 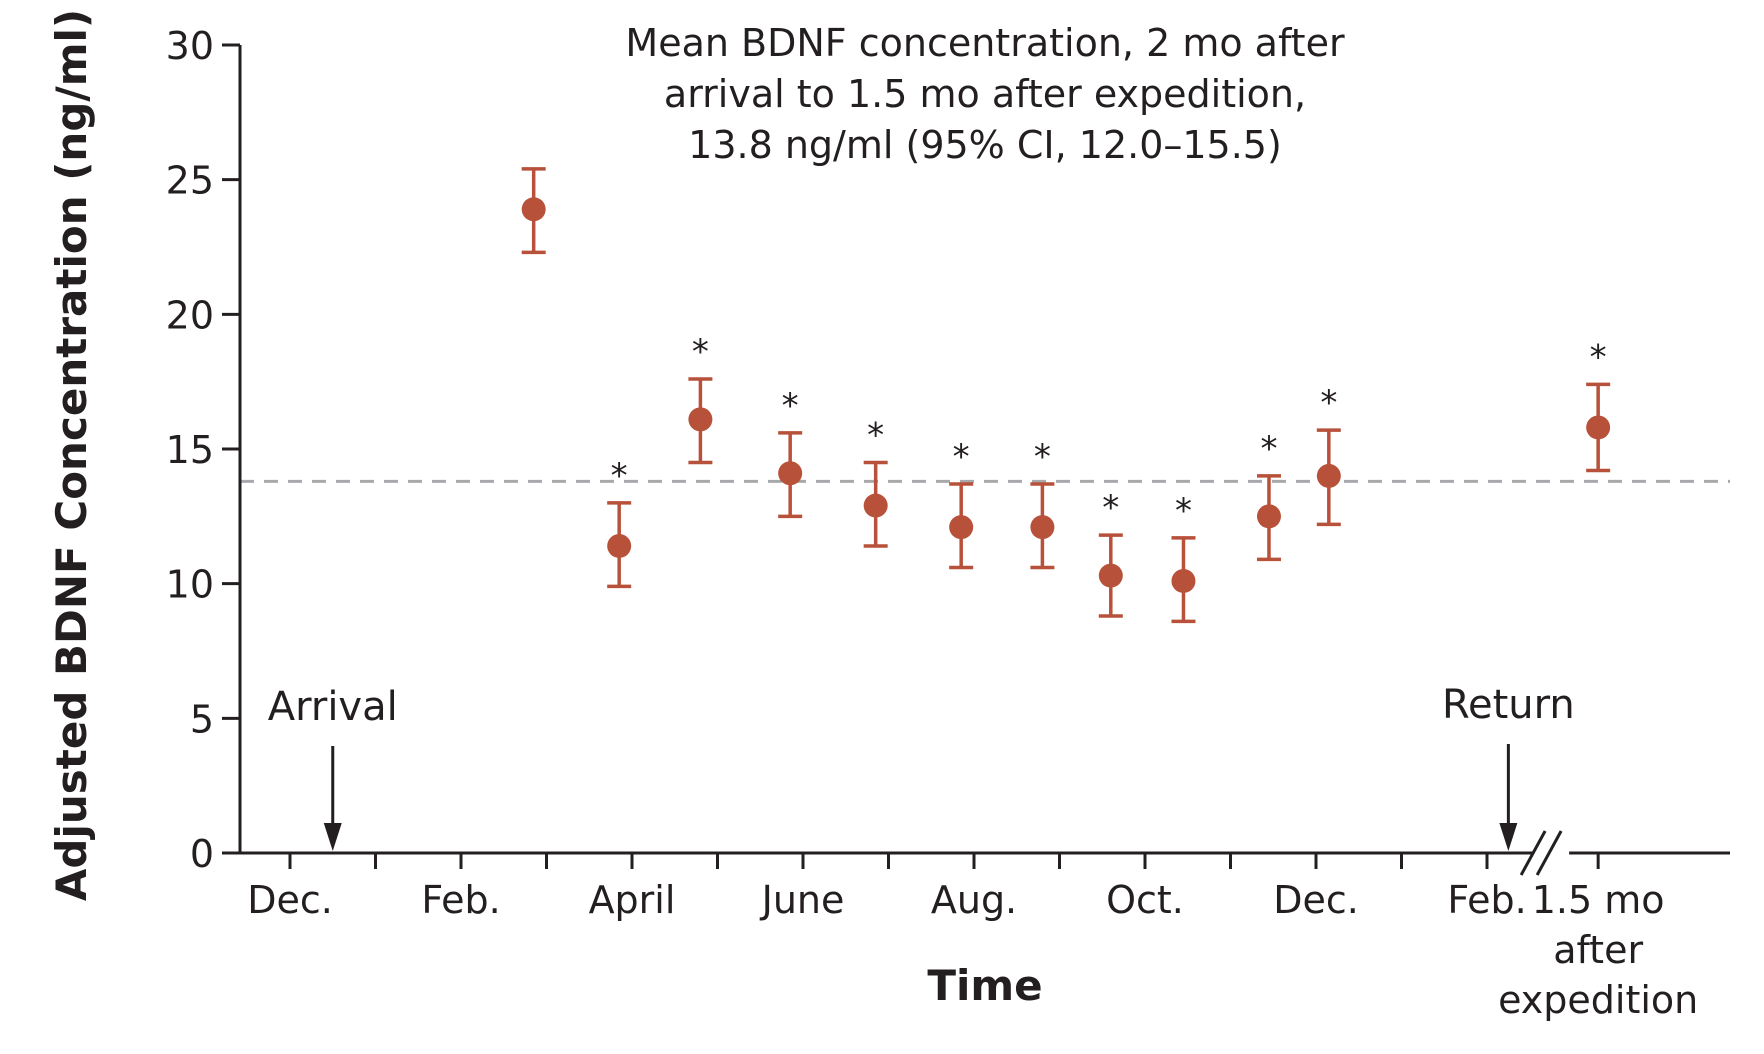 What do you see at coordinates (190, 181) in the screenshot?
I see `y-tick-label: 25` at bounding box center [190, 181].